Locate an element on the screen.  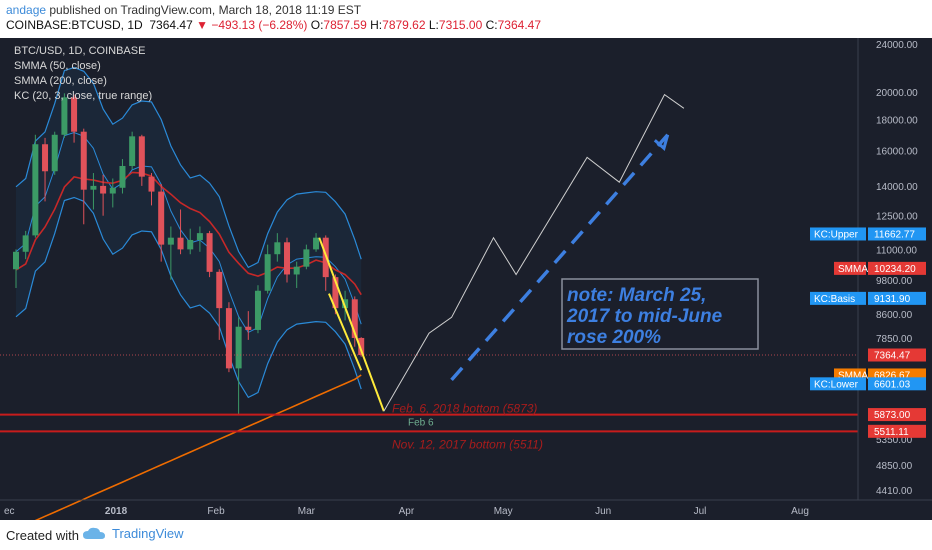
dashed-arrow is located at coordinates (560, 257).